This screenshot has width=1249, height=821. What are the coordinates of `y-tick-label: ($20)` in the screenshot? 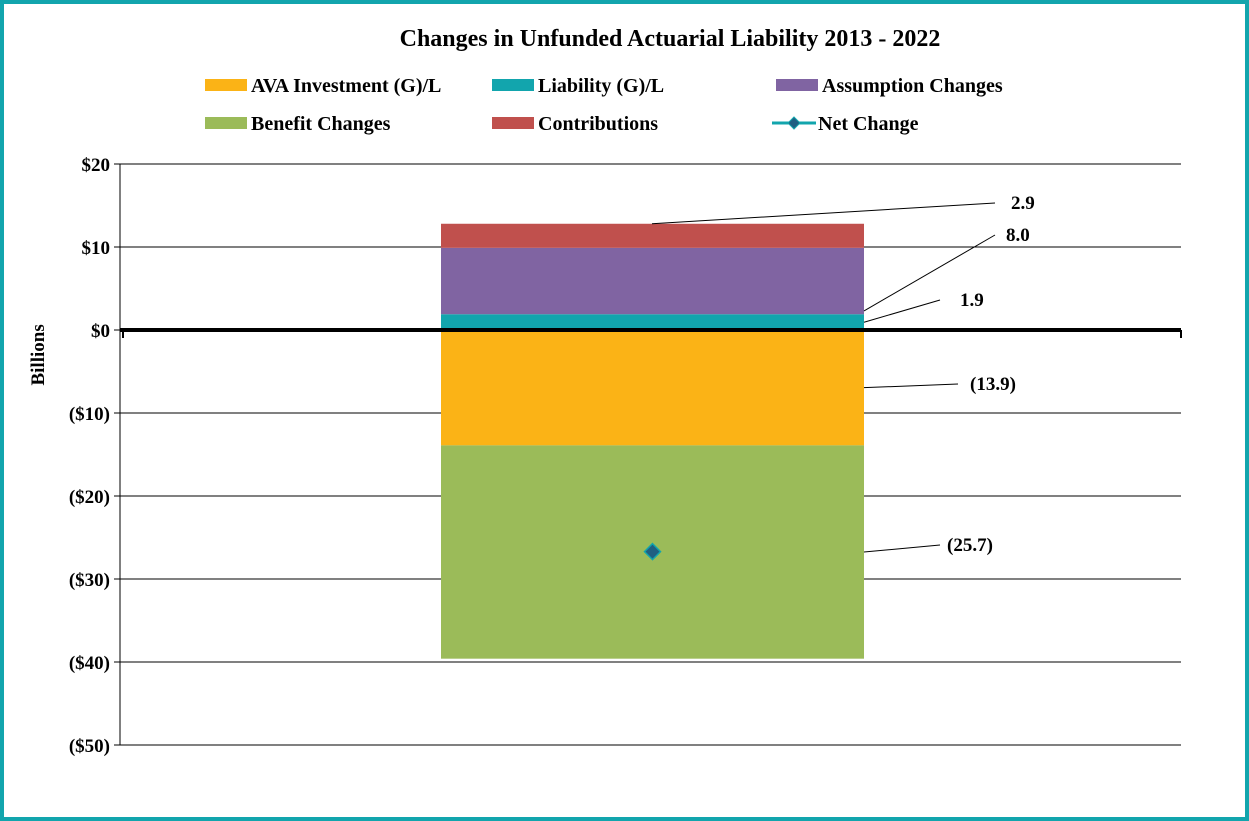 It's located at (89, 497).